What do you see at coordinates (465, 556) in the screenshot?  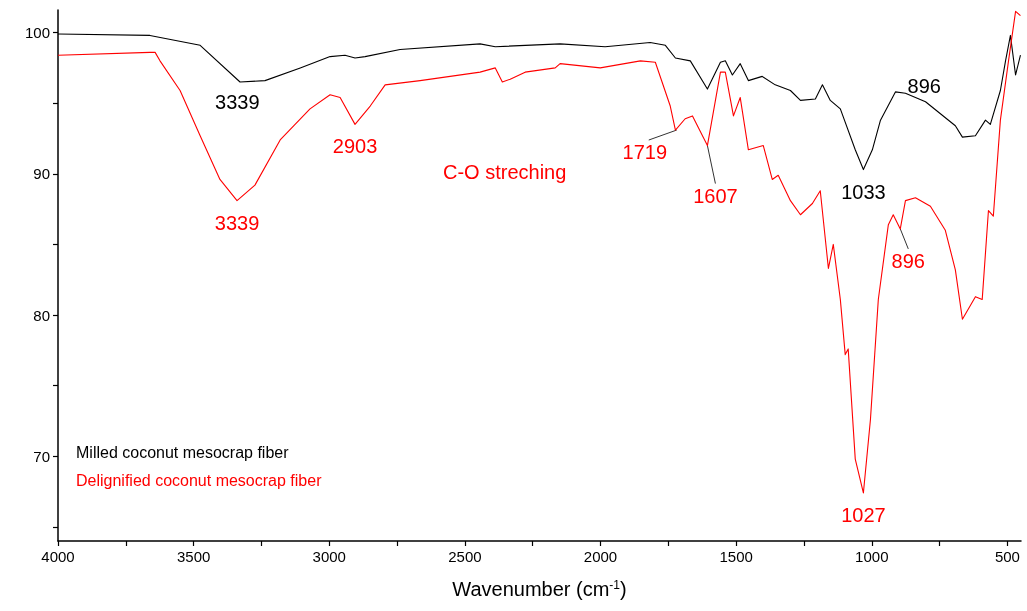 I see `x-tick-label: 2500` at bounding box center [465, 556].